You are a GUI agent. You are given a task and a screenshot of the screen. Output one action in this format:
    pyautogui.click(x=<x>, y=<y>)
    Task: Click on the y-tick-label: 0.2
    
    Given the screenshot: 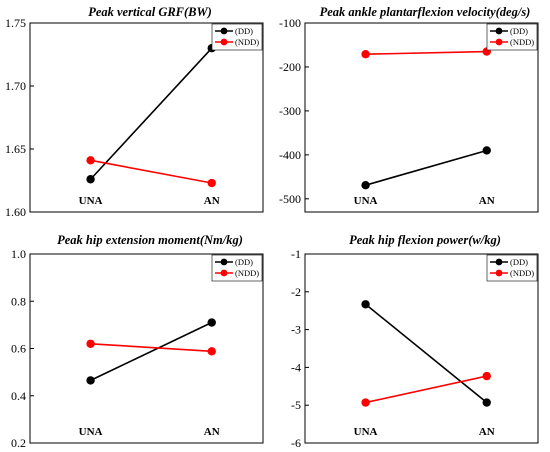 What is the action you would take?
    pyautogui.click(x=18, y=443)
    